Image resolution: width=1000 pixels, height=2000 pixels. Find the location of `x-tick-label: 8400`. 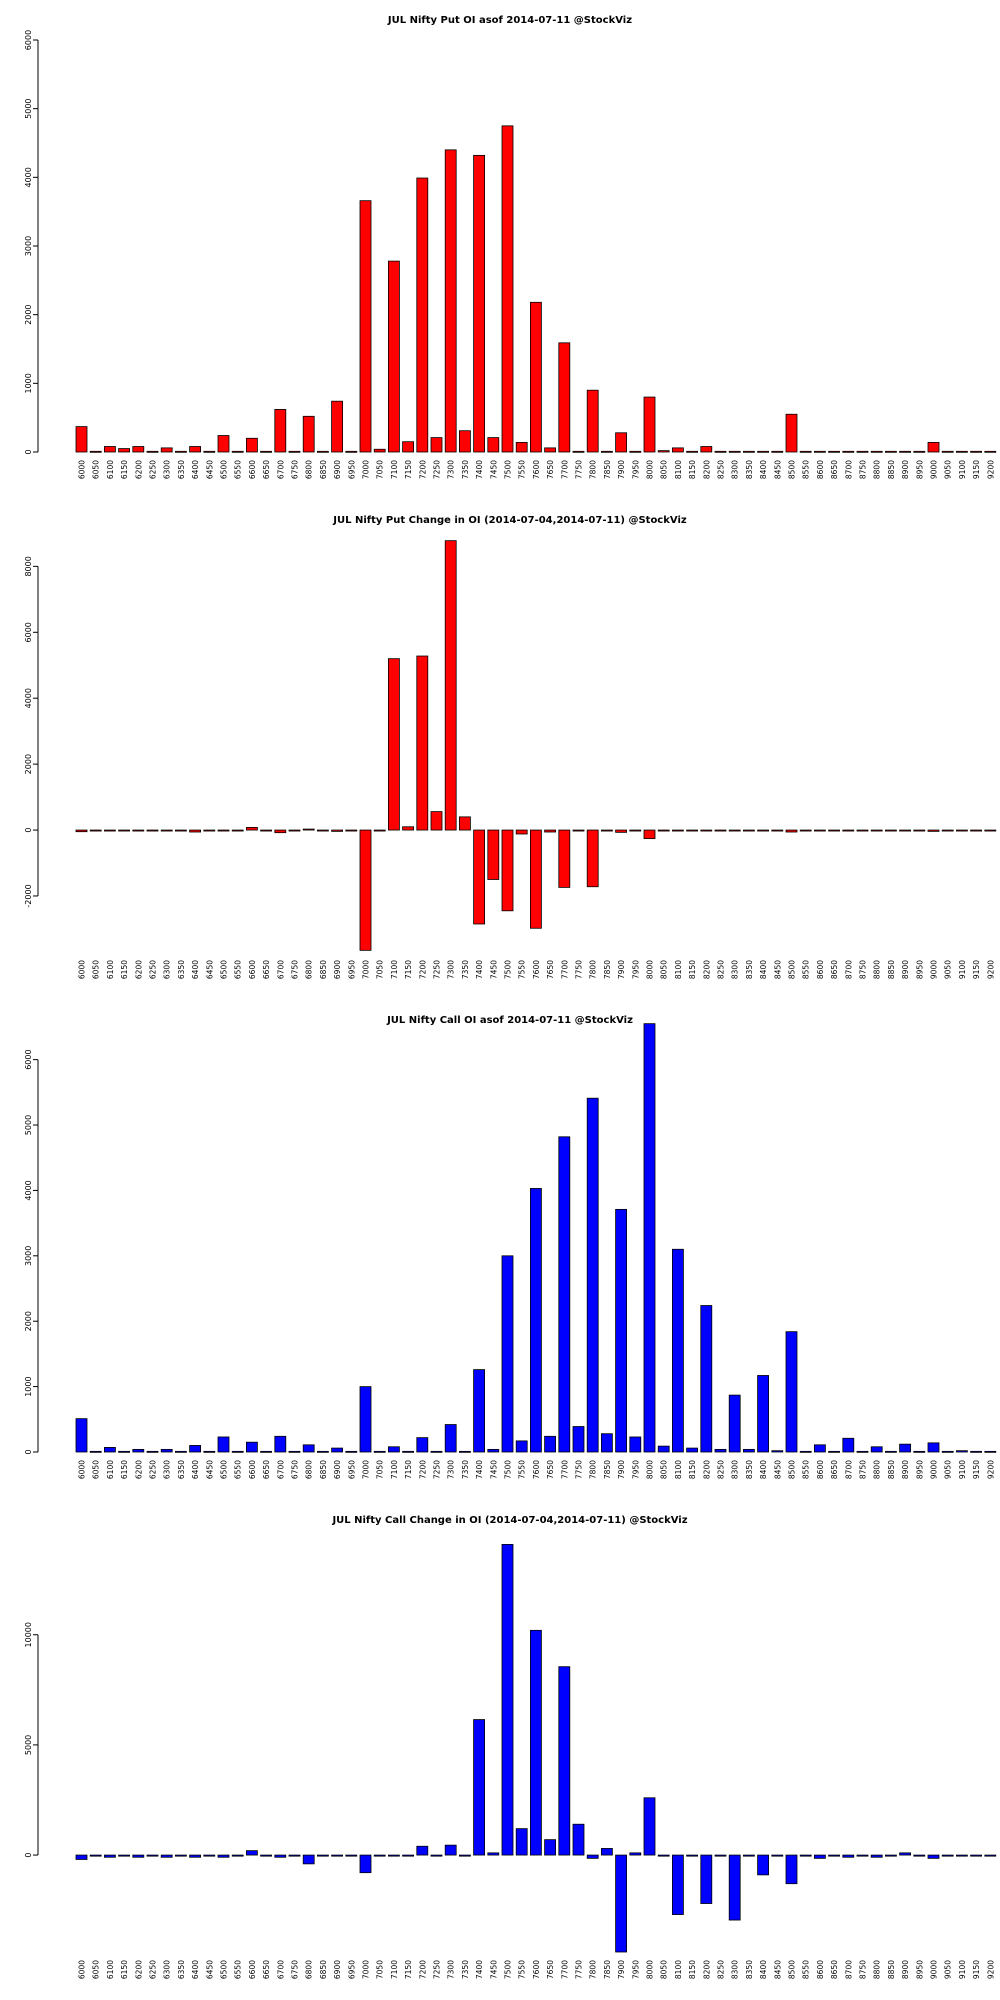

x-tick-label: 8400 is located at coordinates (763, 1969).